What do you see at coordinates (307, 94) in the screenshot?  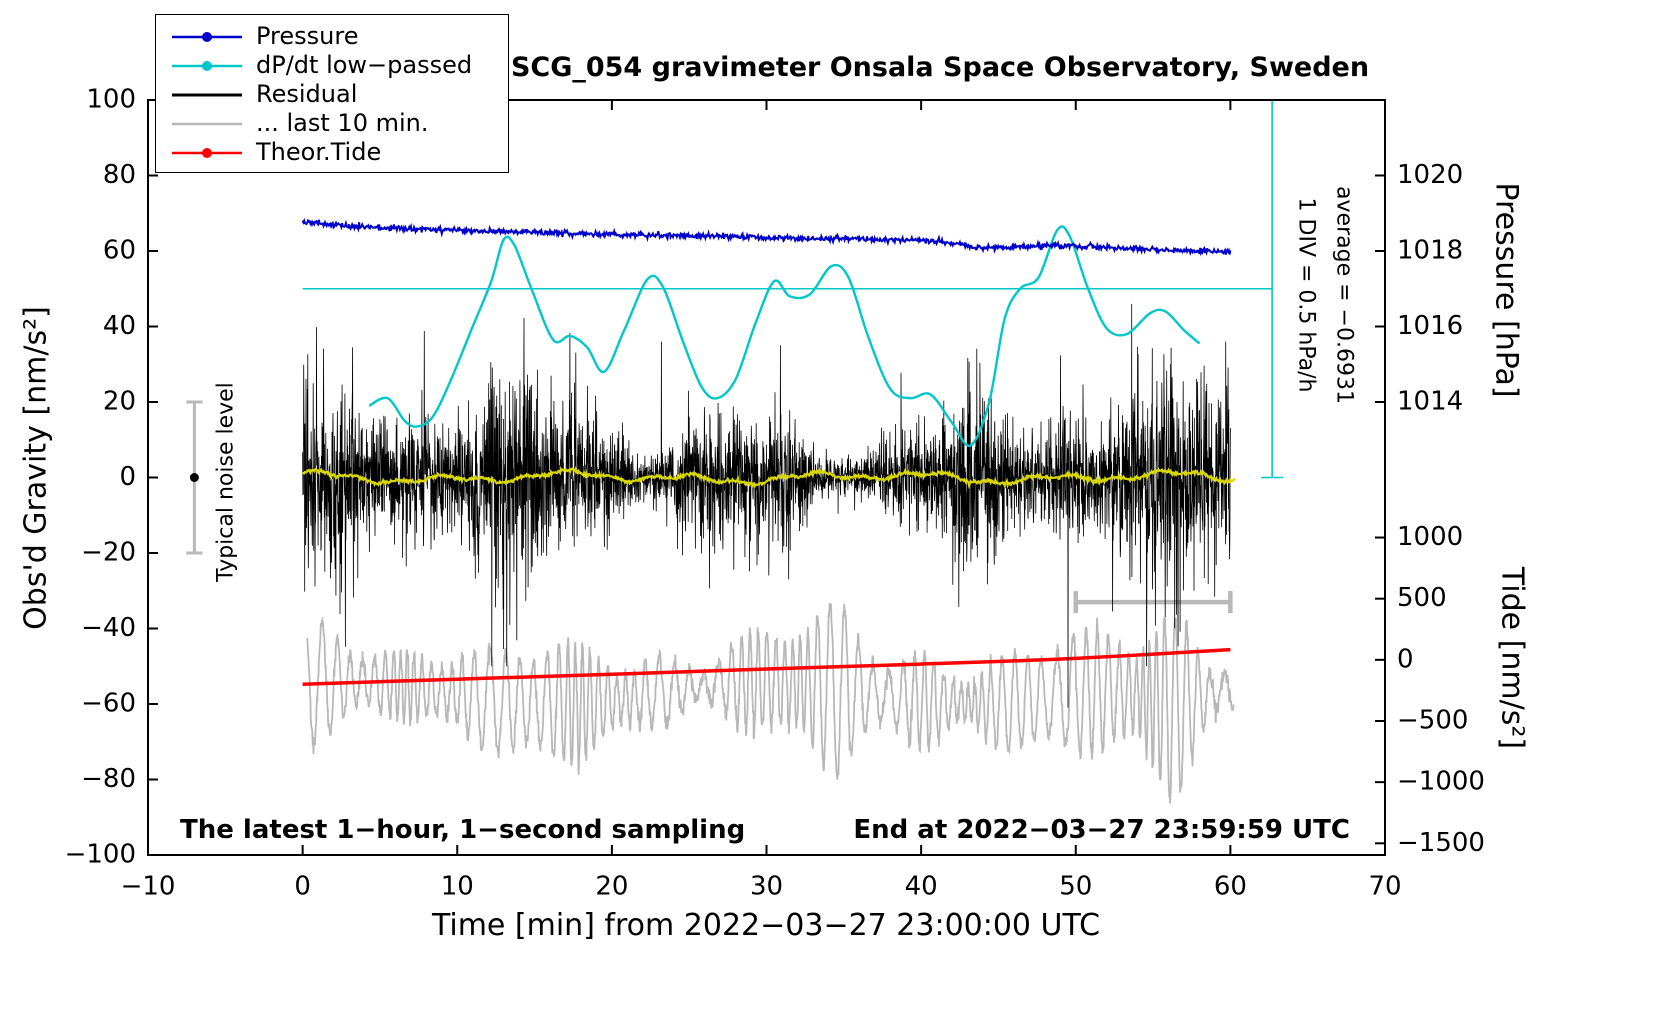 I see `legend-label: Residual` at bounding box center [307, 94].